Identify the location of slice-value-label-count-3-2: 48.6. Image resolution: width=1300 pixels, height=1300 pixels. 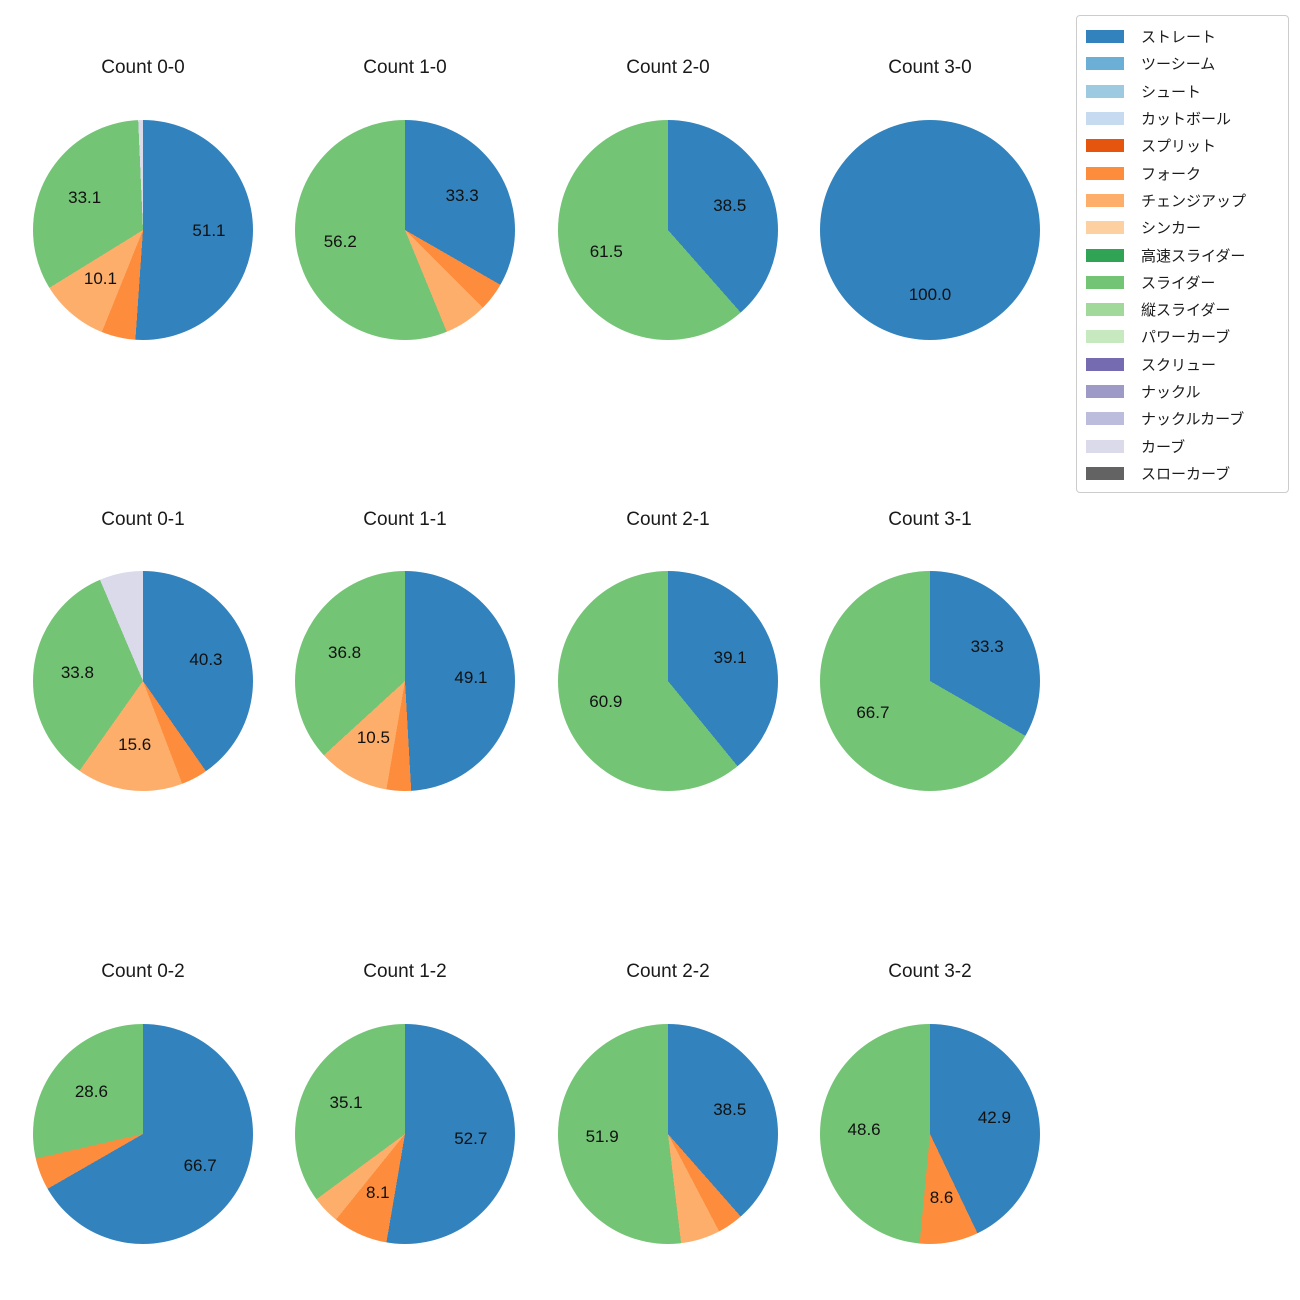
(864, 1129).